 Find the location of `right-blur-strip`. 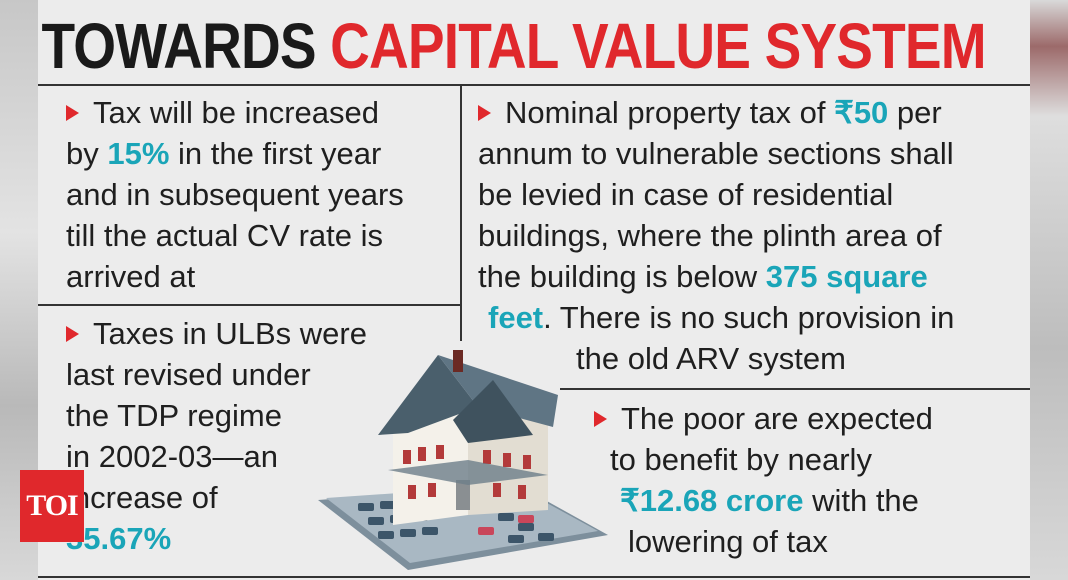

right-blur-strip is located at coordinates (1049, 290).